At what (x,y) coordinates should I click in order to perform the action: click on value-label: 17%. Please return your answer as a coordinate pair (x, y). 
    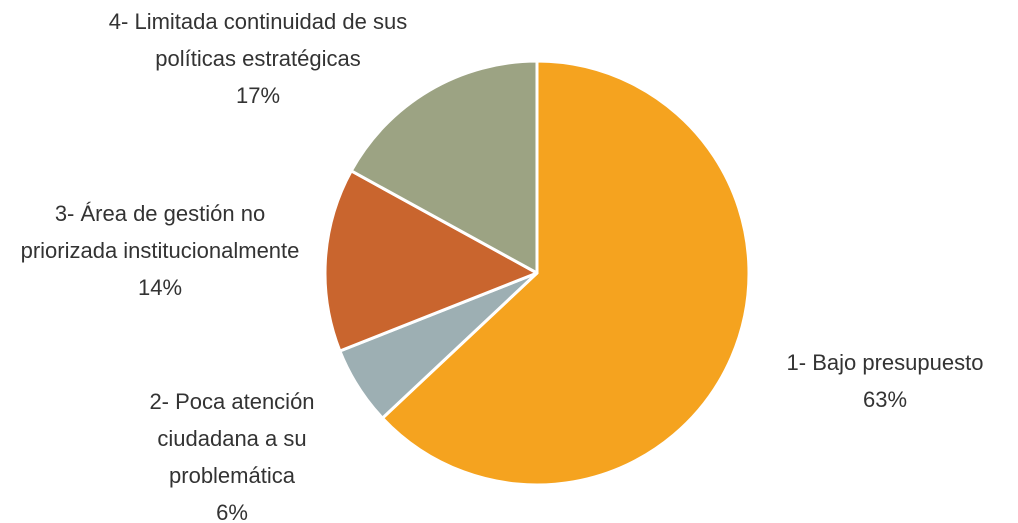
    Looking at the image, I should click on (258, 95).